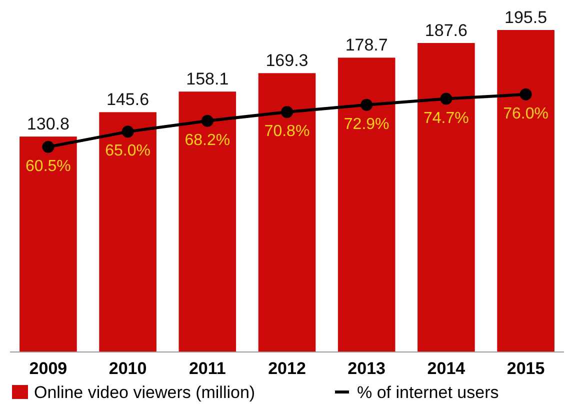  I want to click on data-label: 72.9%, so click(367, 124).